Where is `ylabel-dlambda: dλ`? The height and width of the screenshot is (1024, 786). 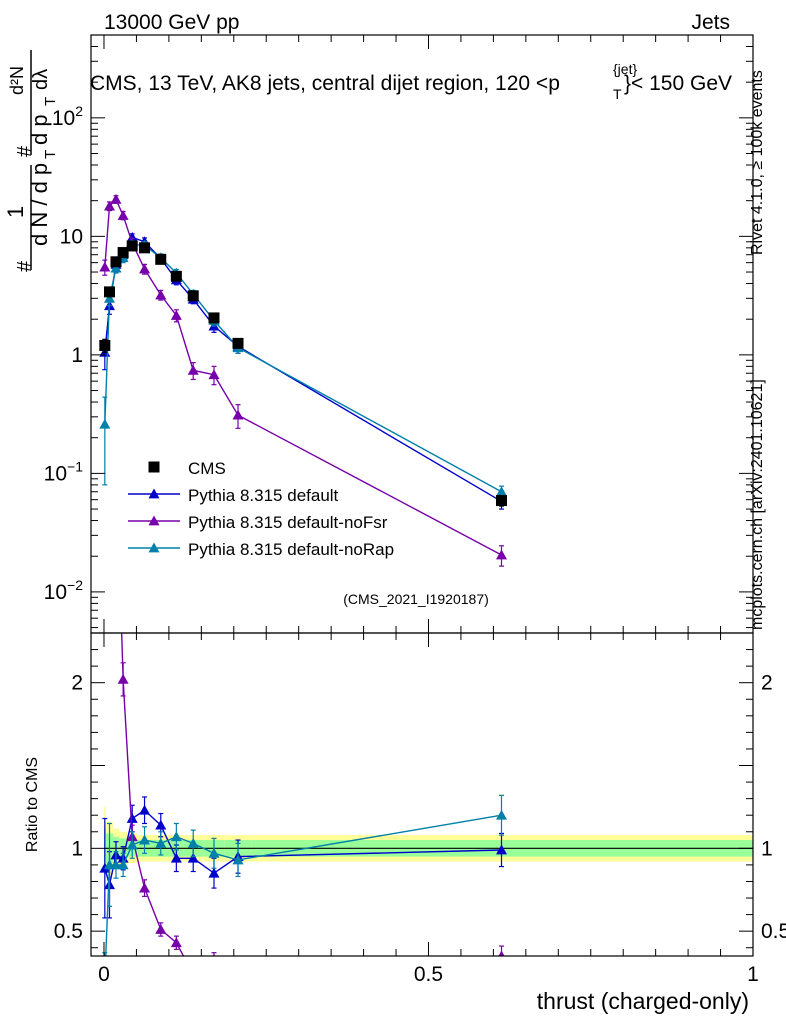 ylabel-dlambda: dλ is located at coordinates (41, 79).